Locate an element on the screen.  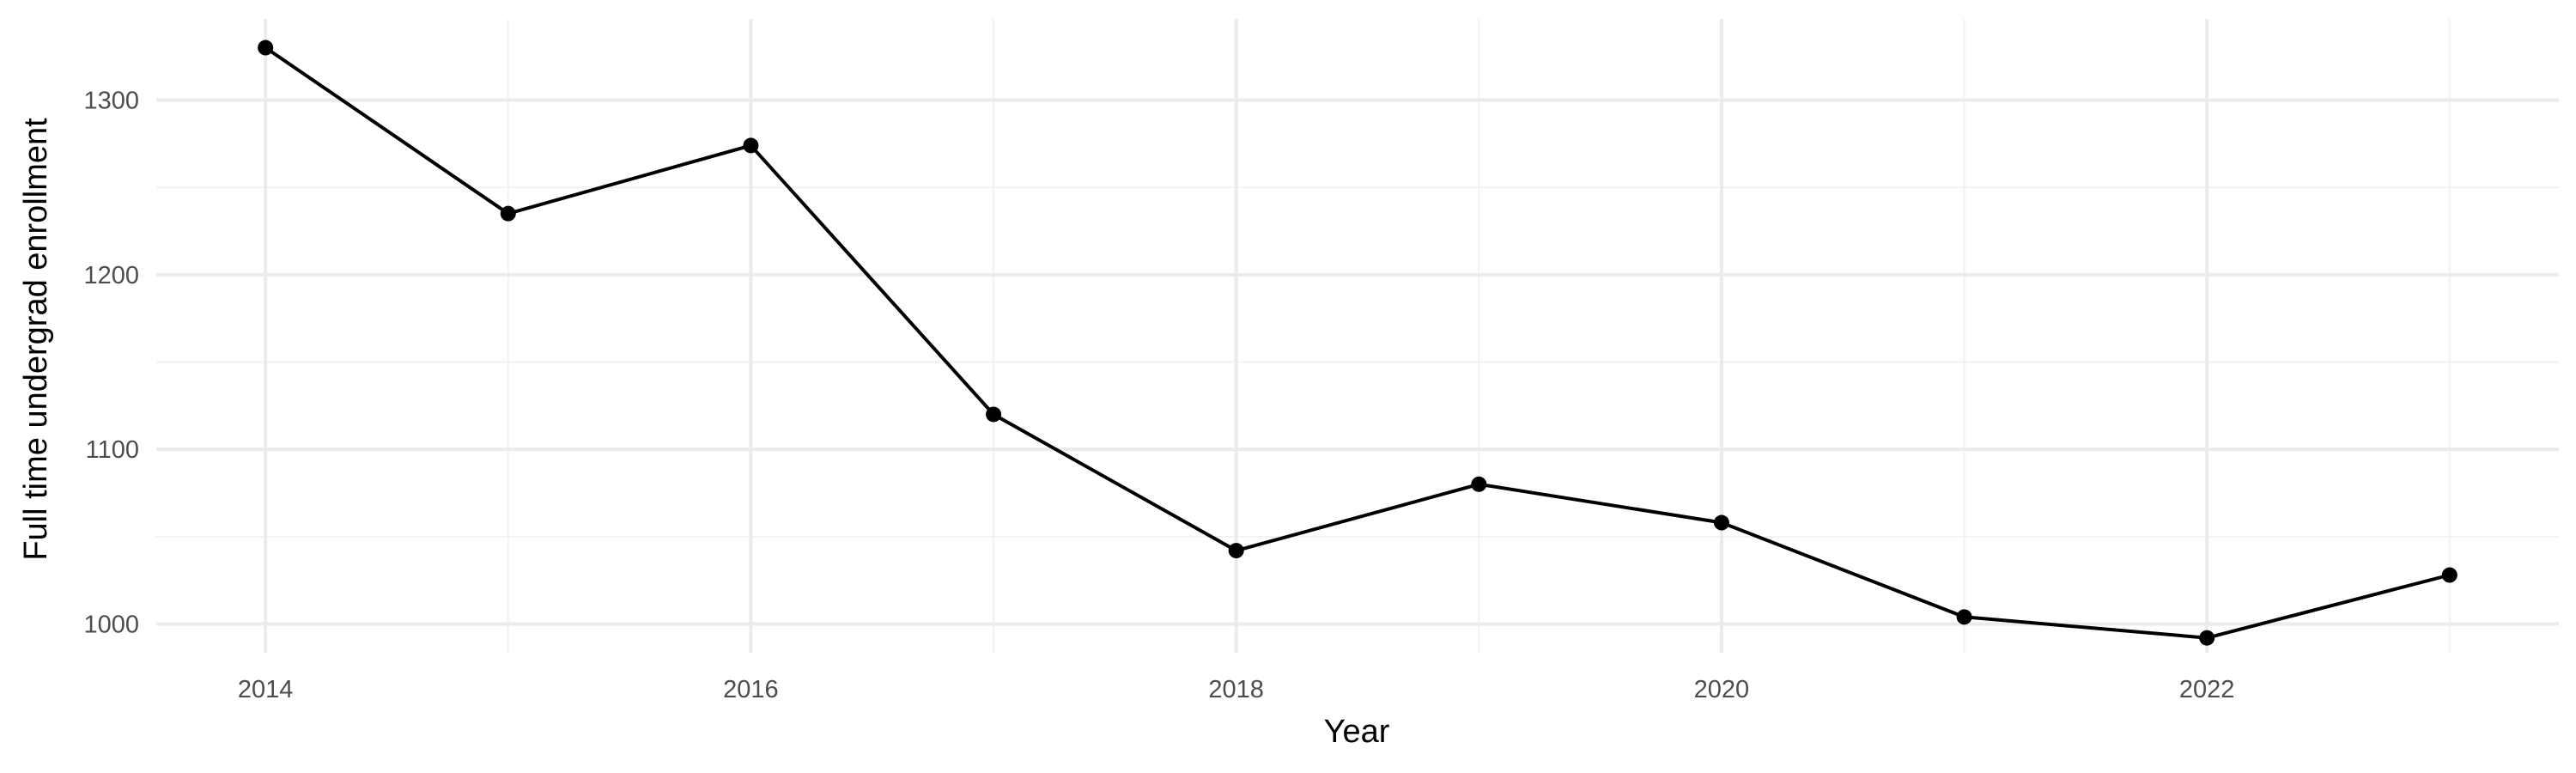
y-tick-label: 1000 is located at coordinates (111, 624).